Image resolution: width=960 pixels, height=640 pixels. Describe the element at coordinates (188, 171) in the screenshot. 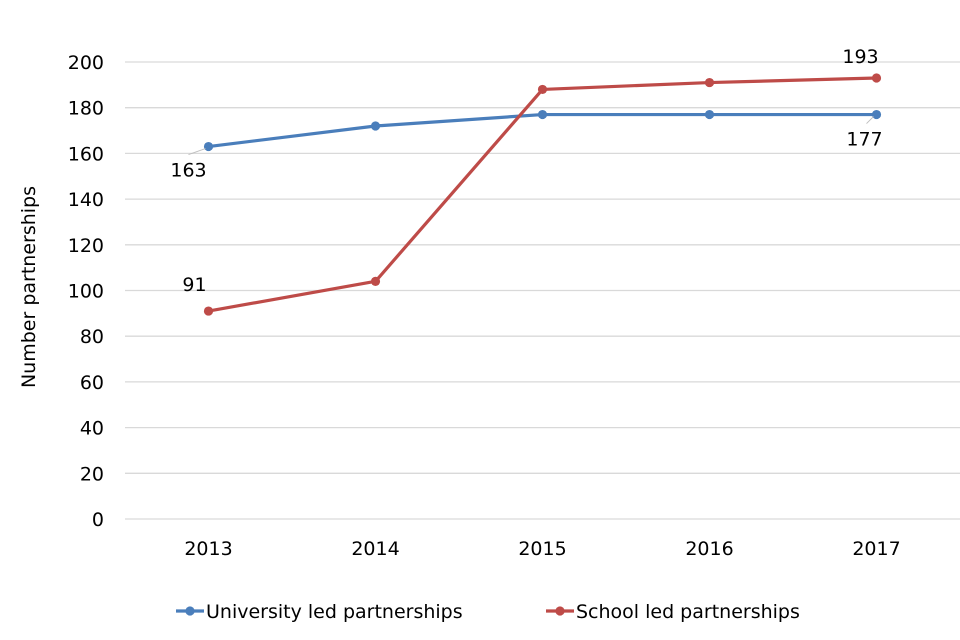

I see `data-label: 163` at that location.